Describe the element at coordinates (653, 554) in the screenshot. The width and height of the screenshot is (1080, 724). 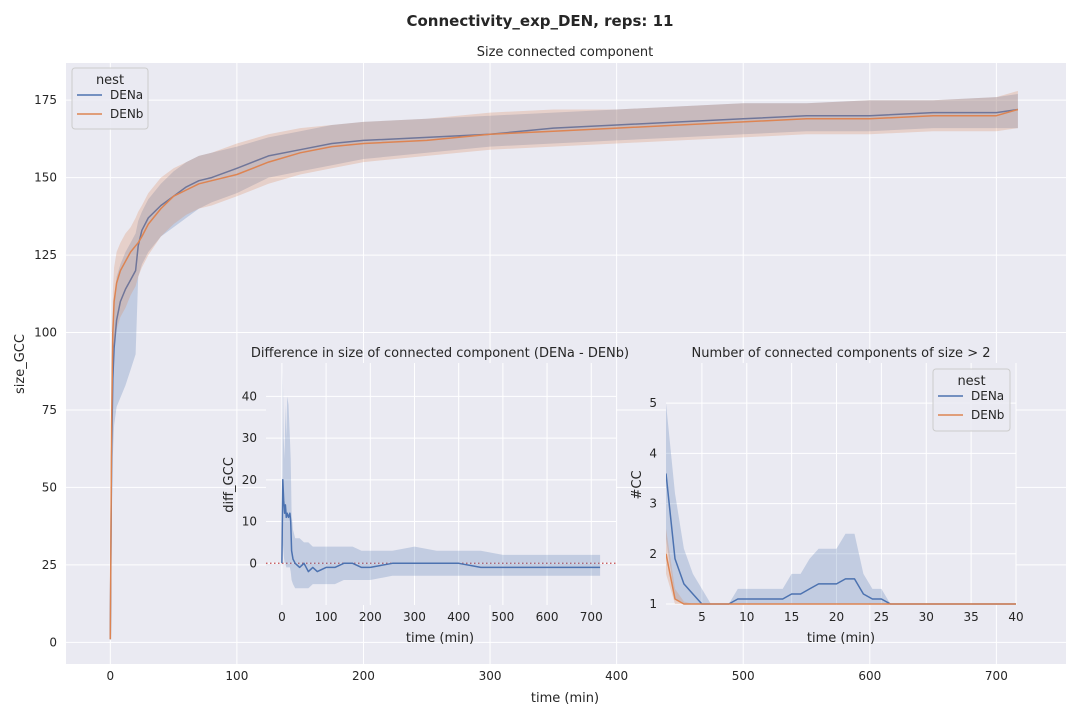
I see `count-ytick-label: 2` at that location.